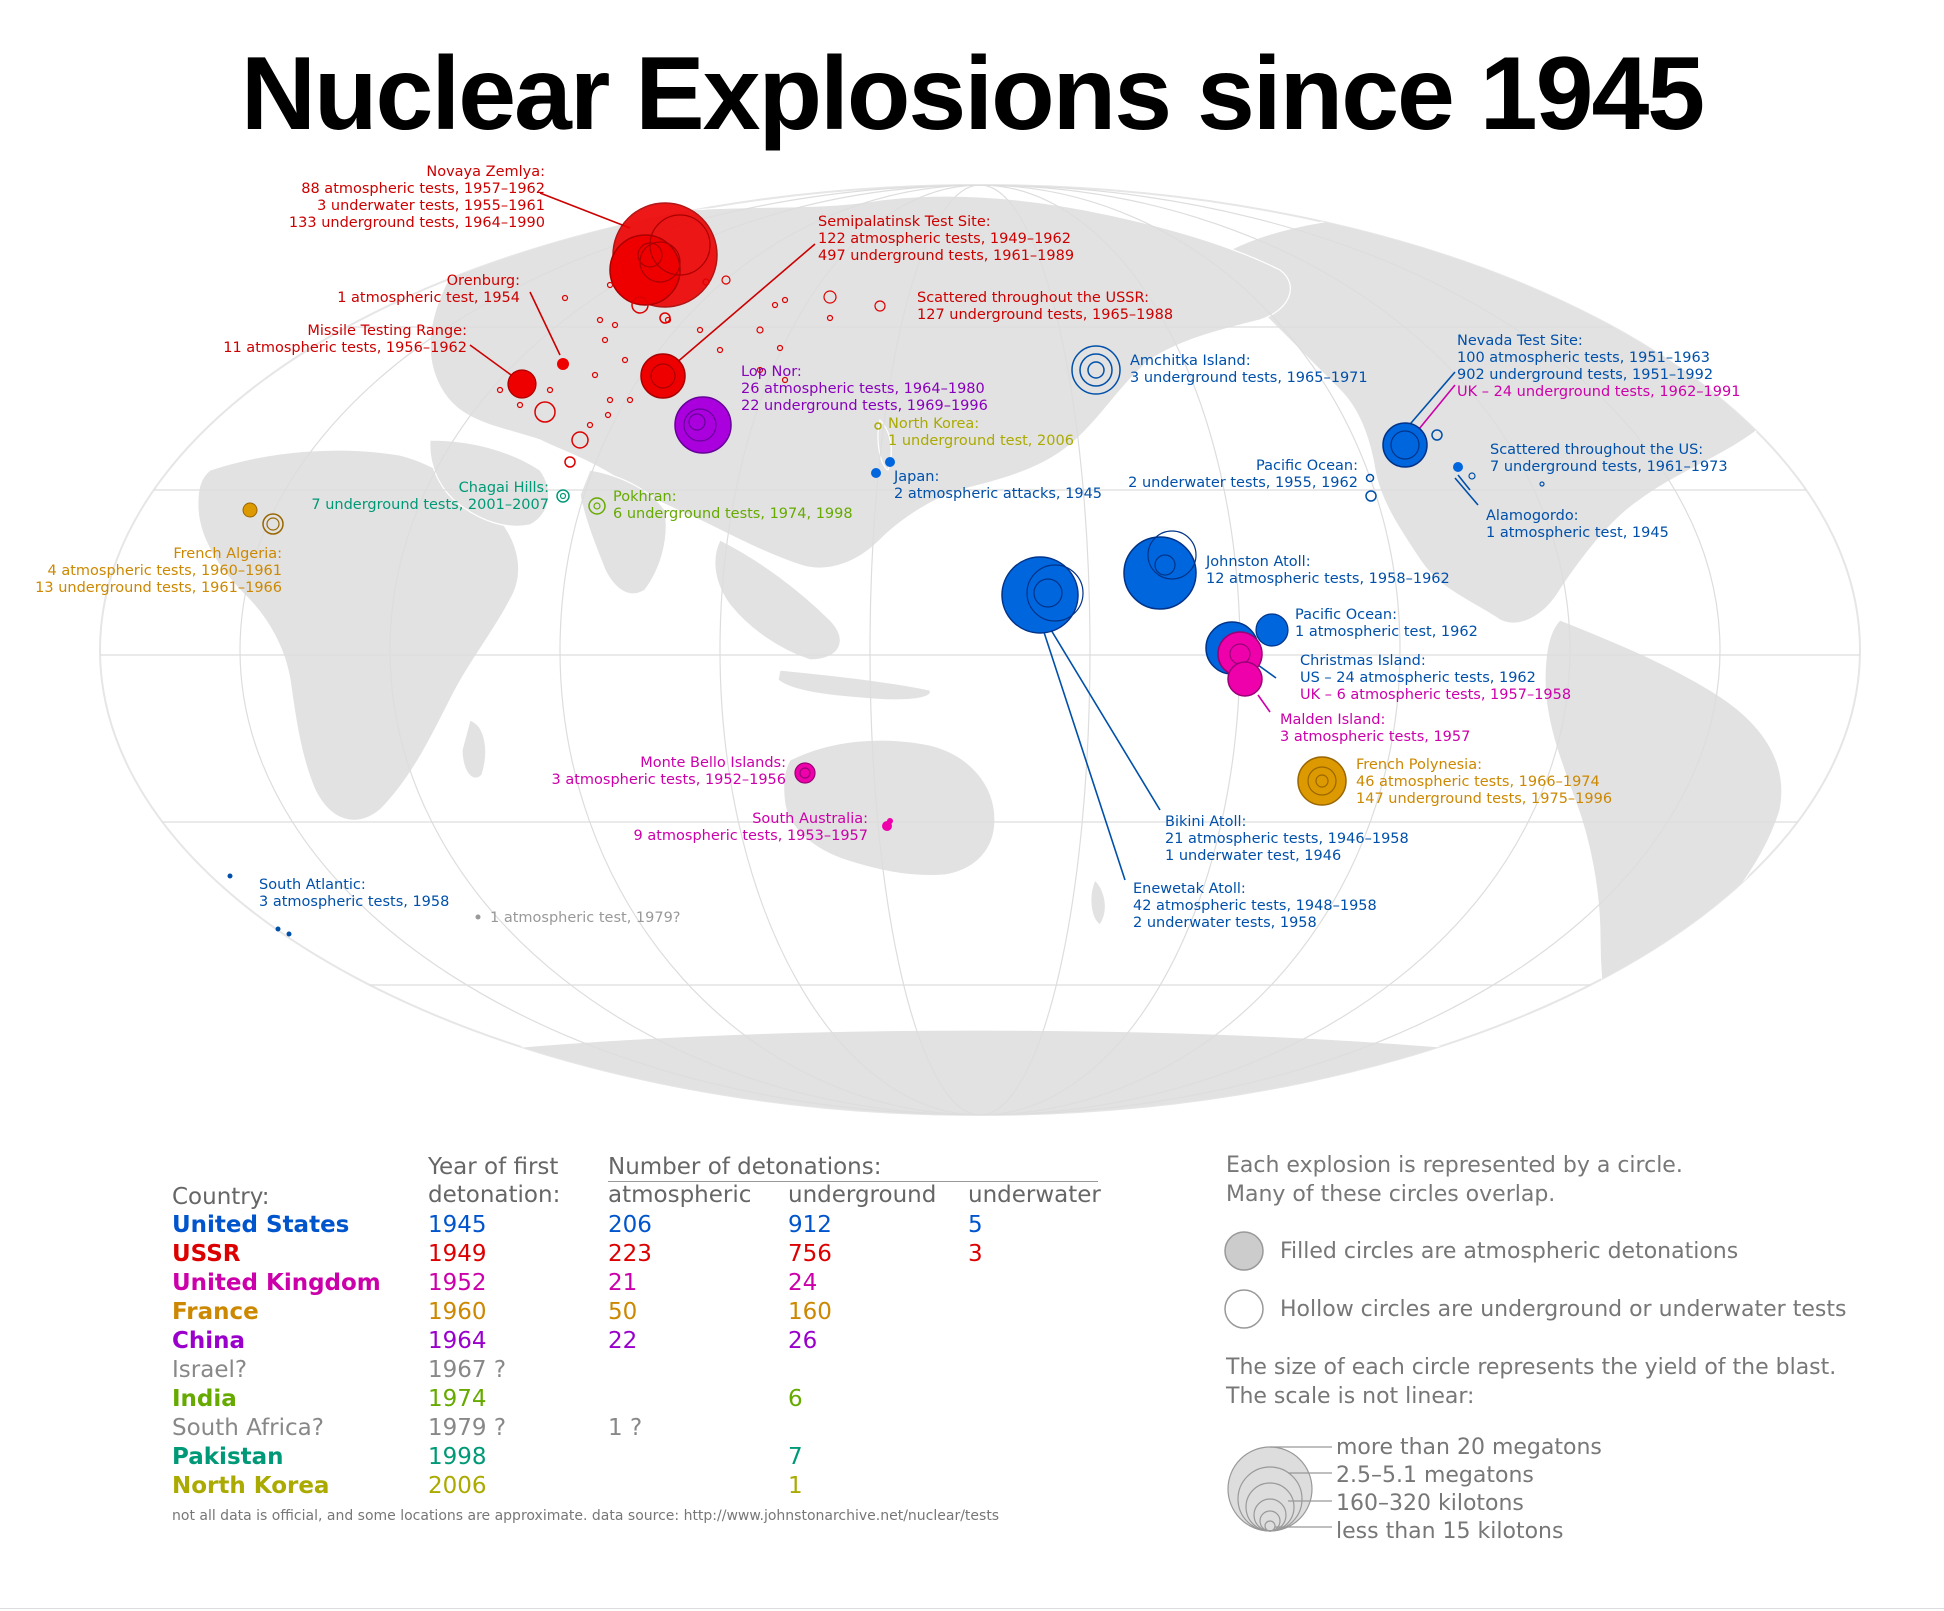 The image size is (1944, 1611). I want to click on table-row: India 1974 6, so click(642, 1402).